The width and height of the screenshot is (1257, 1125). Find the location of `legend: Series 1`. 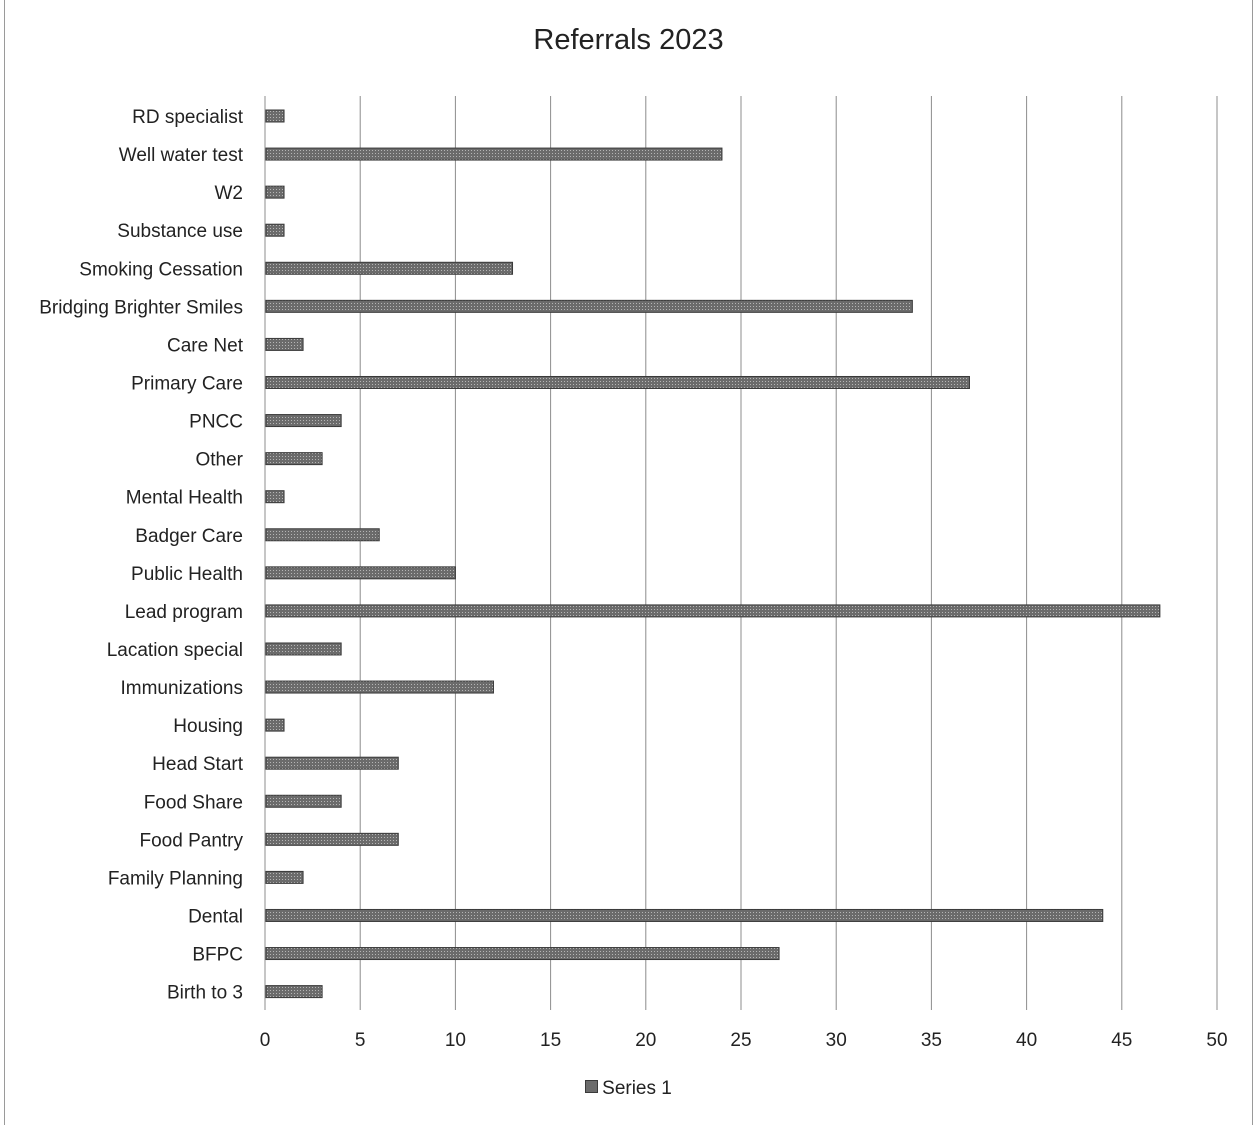

legend: Series 1 is located at coordinates (628, 1089).